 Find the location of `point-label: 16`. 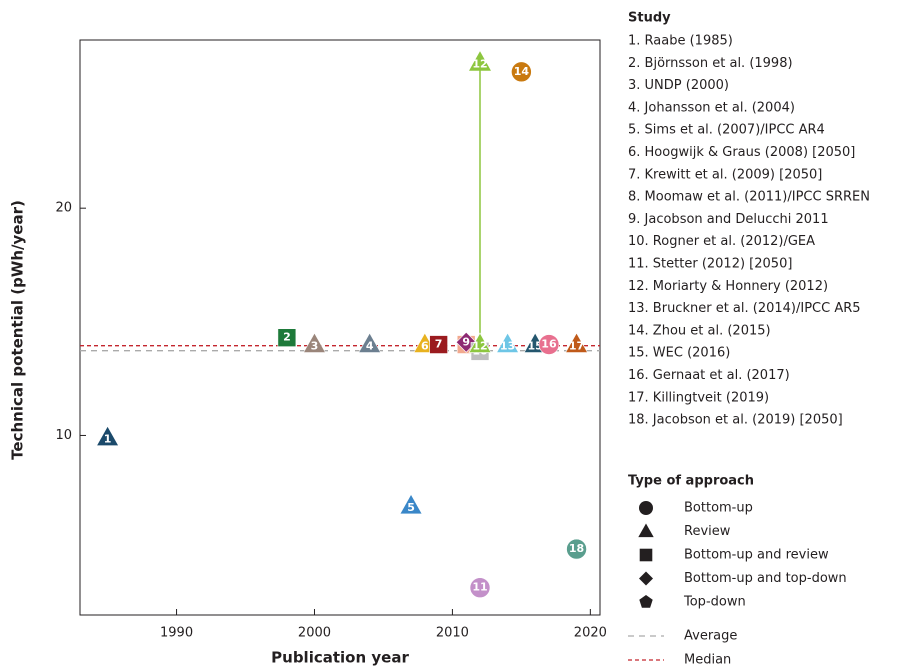

point-label: 16 is located at coordinates (549, 344).